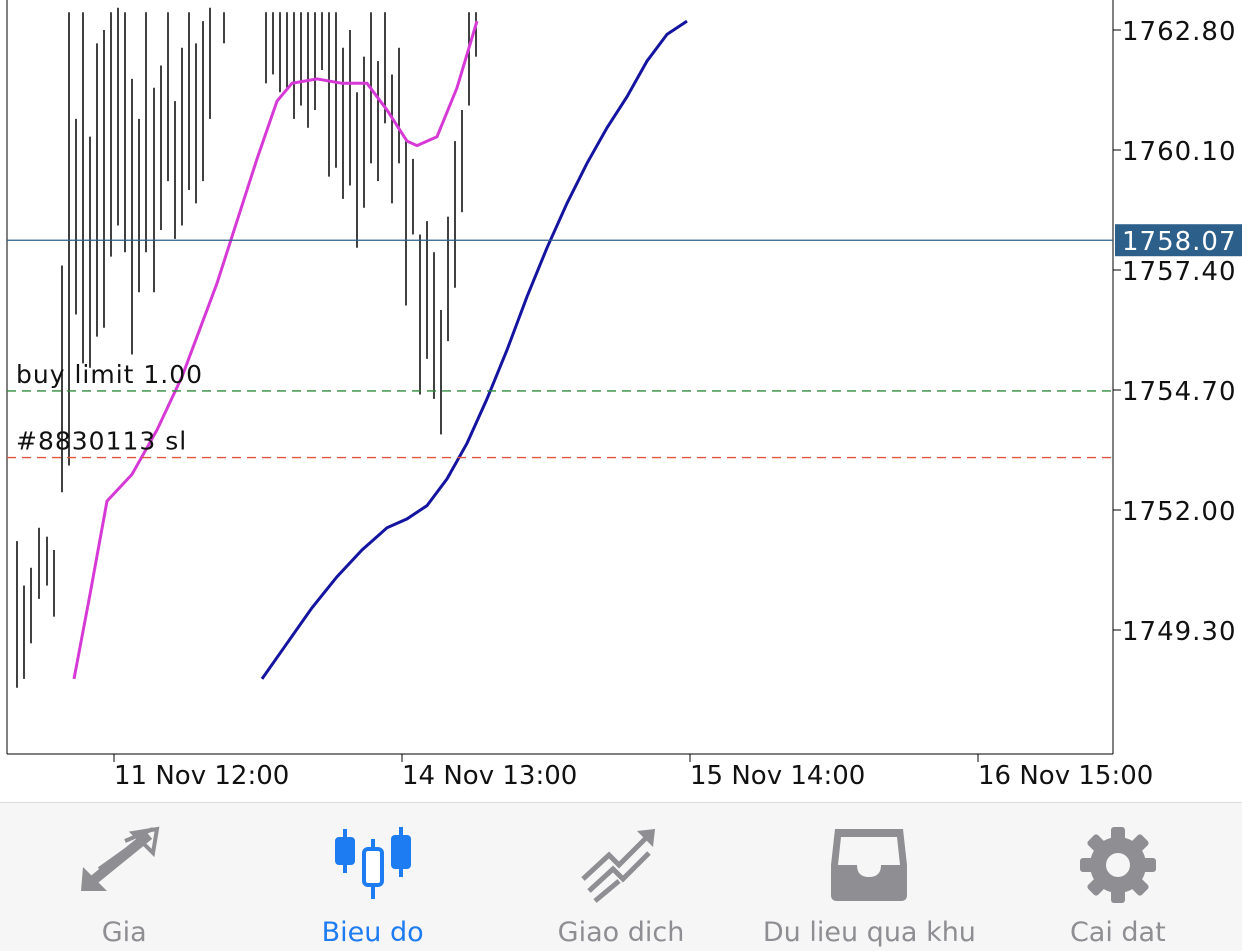 Image resolution: width=1242 pixels, height=951 pixels. Describe the element at coordinates (869, 865) in the screenshot. I see `history-inbox-icon` at that location.